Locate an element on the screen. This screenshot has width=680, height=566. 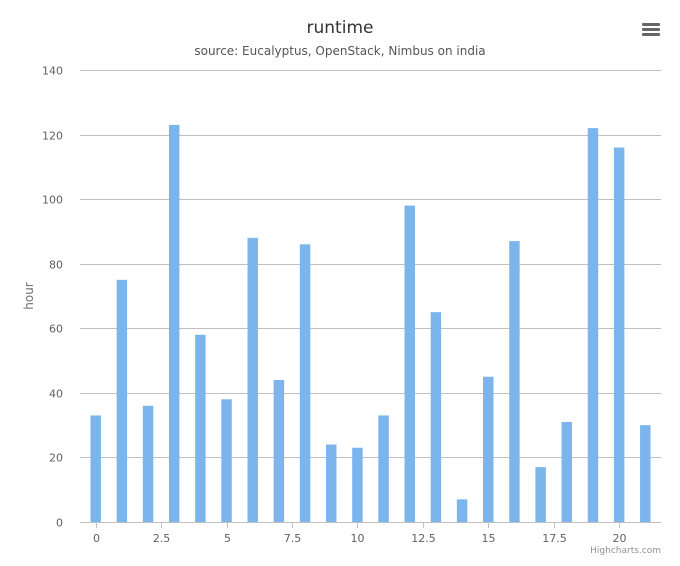
y-tick-label: 120 is located at coordinates (52, 136).